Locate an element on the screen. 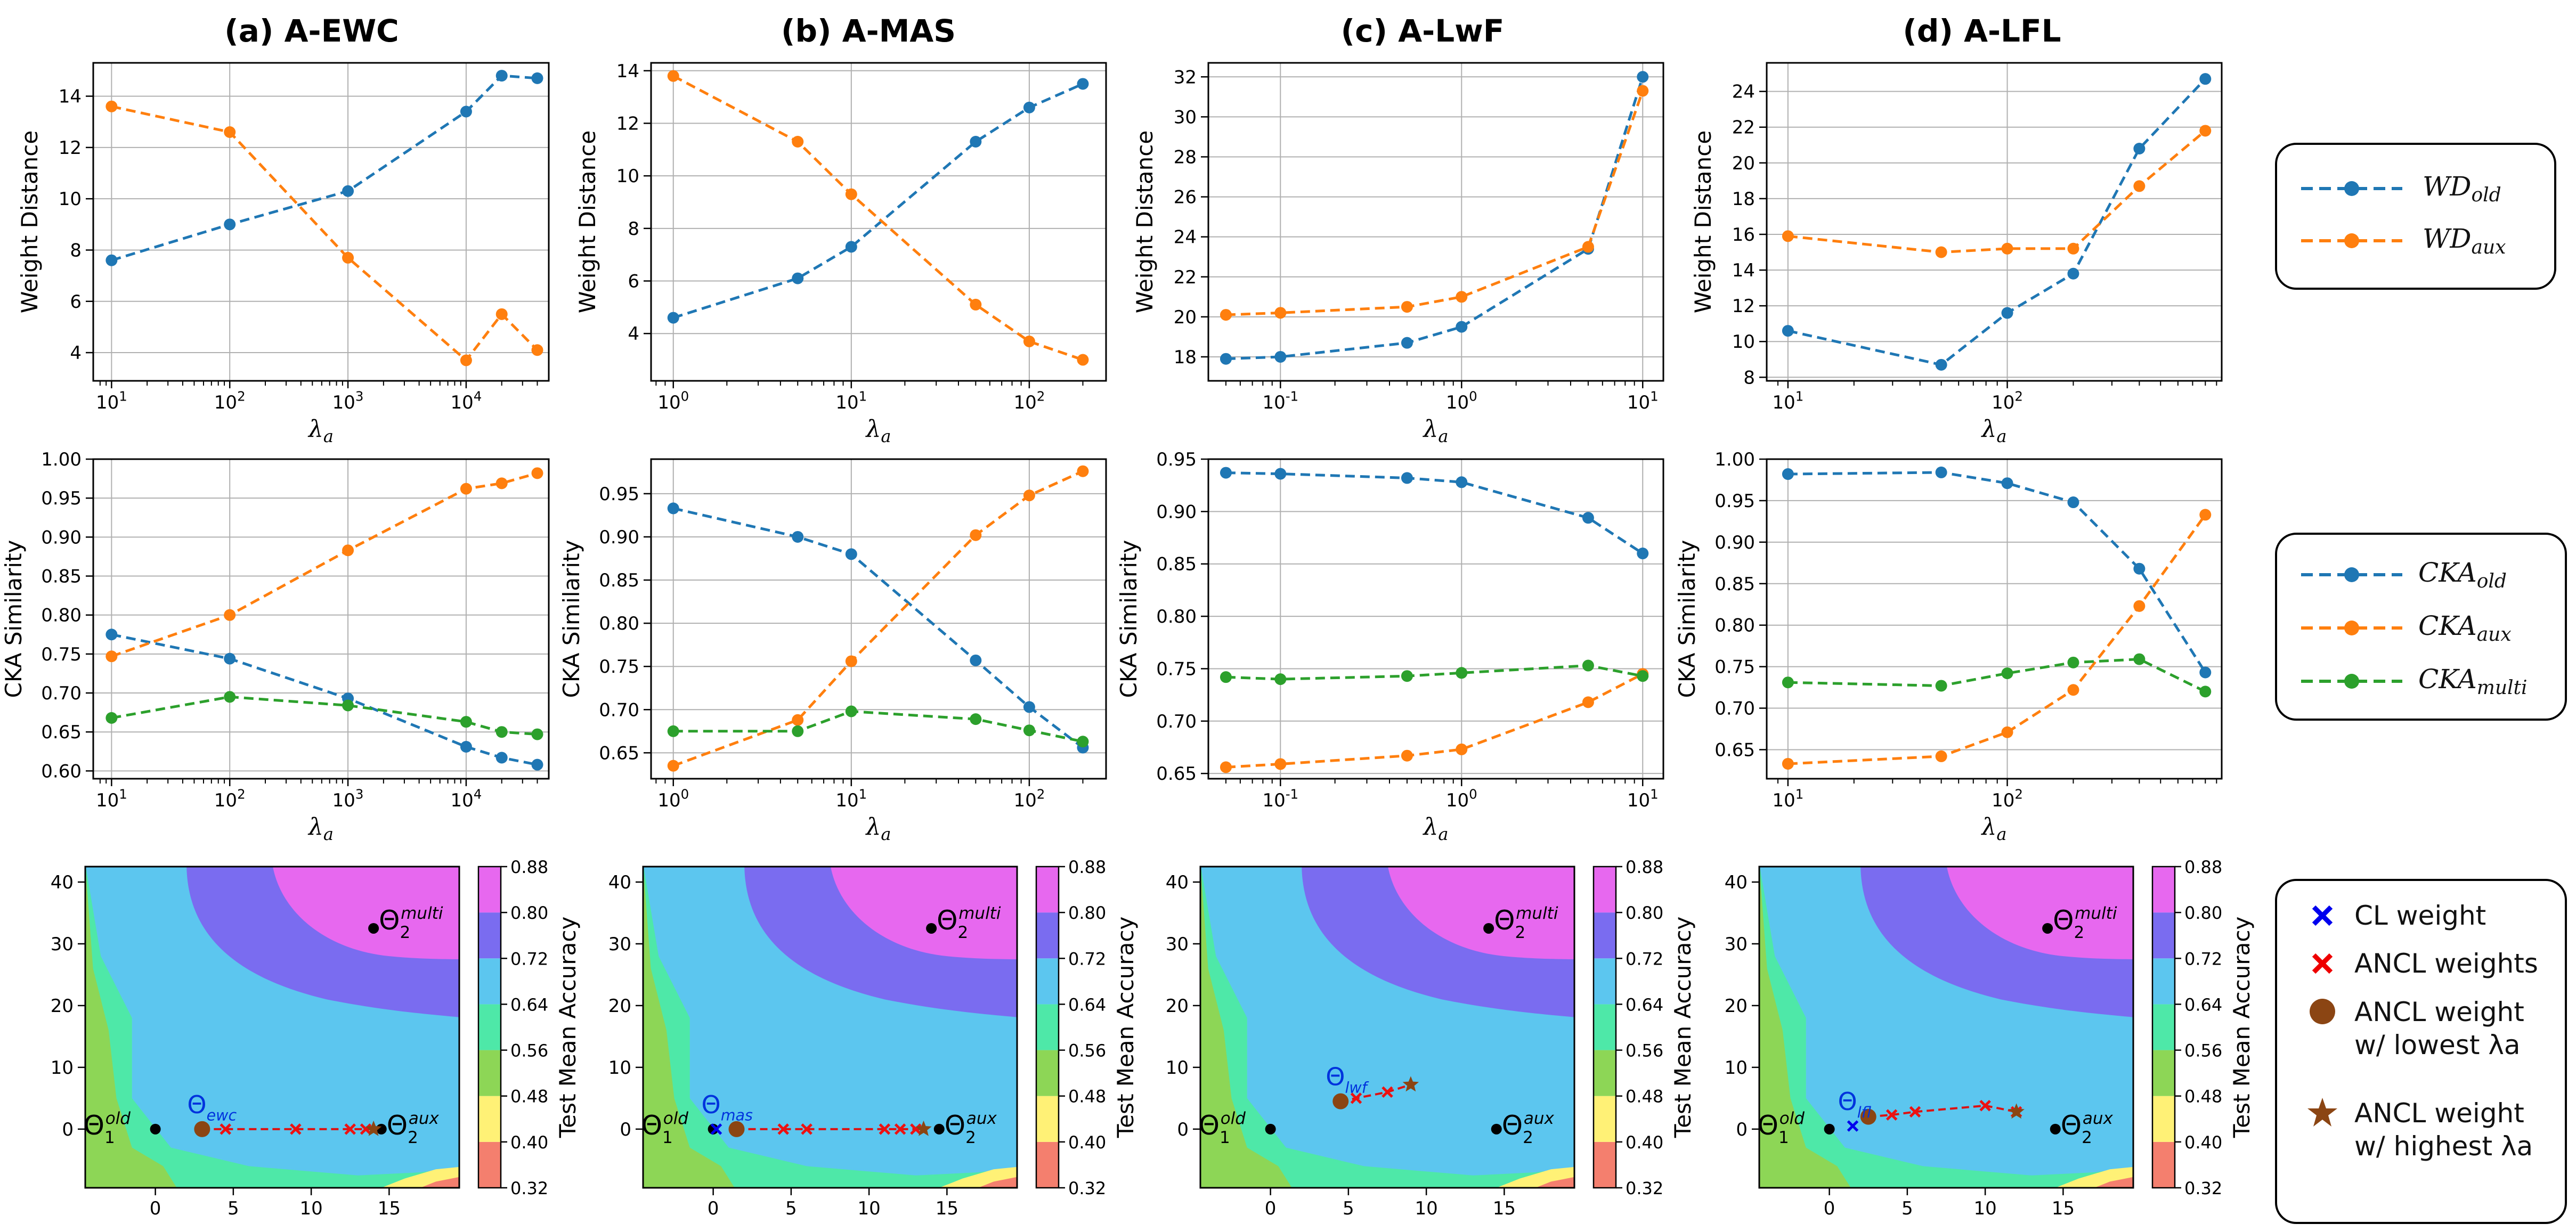 This screenshot has height=1232, width=2576. ancl-highest-star is located at coordinates (2016, 1111).